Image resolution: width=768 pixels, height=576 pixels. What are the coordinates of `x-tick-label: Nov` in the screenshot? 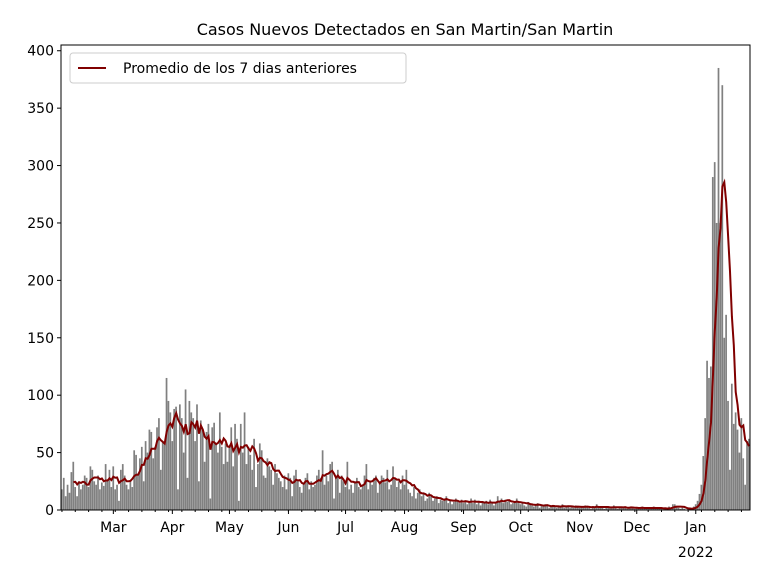 It's located at (579, 528).